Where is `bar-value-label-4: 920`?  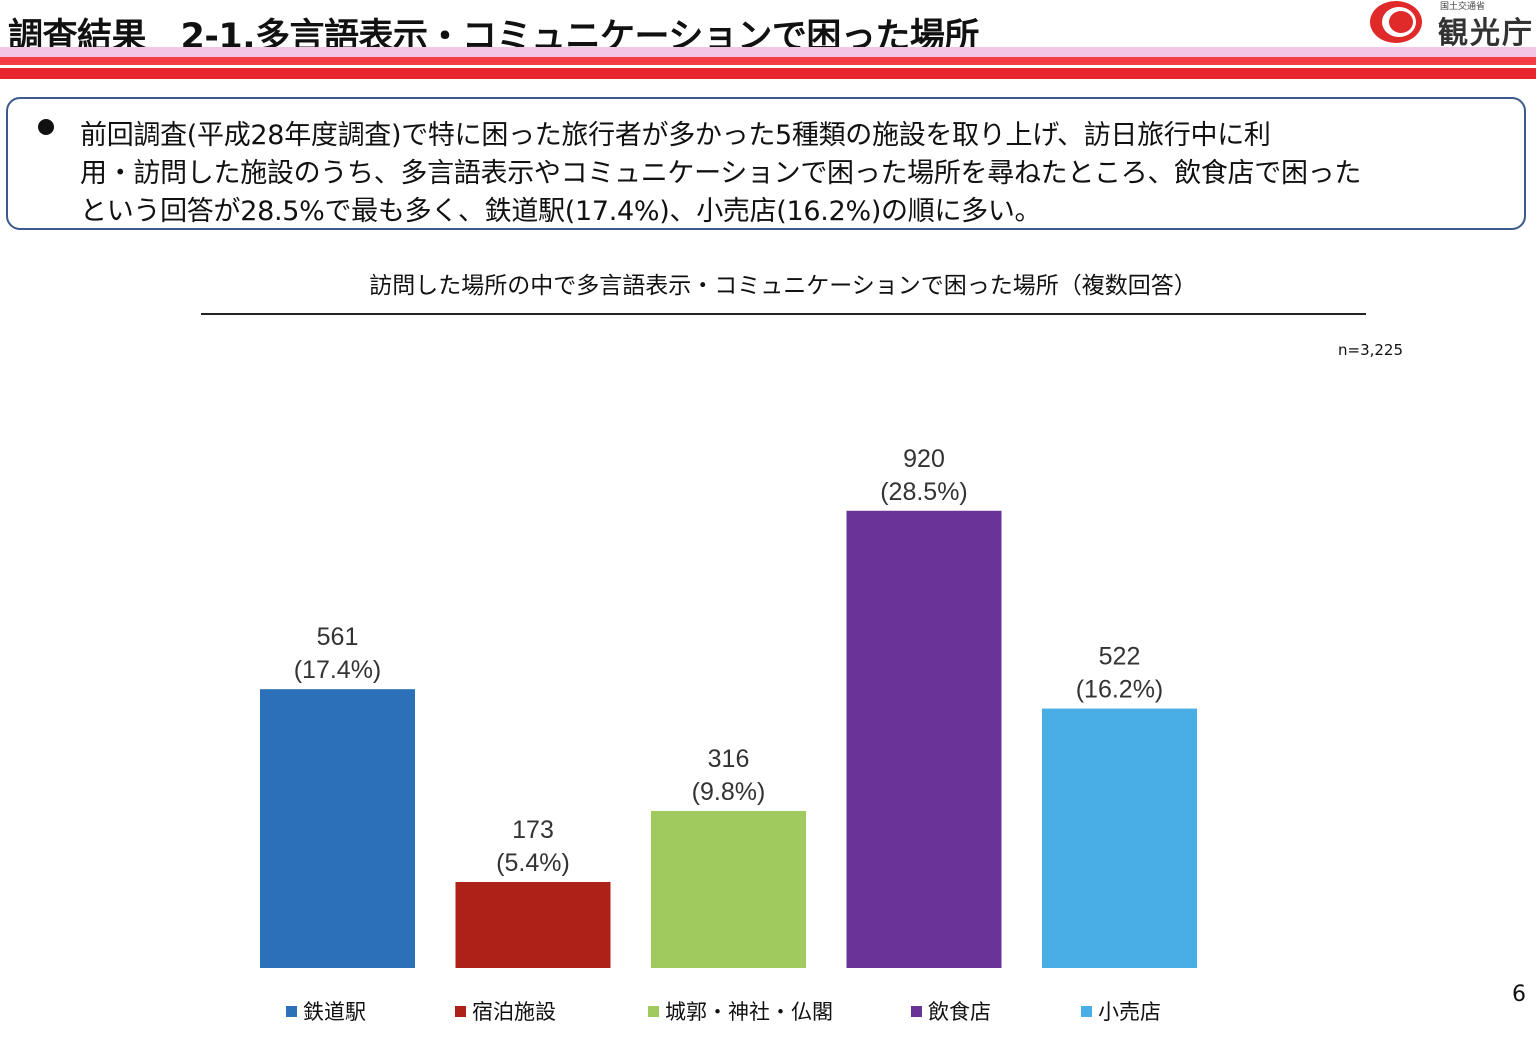
bar-value-label-4: 920 is located at coordinates (924, 459).